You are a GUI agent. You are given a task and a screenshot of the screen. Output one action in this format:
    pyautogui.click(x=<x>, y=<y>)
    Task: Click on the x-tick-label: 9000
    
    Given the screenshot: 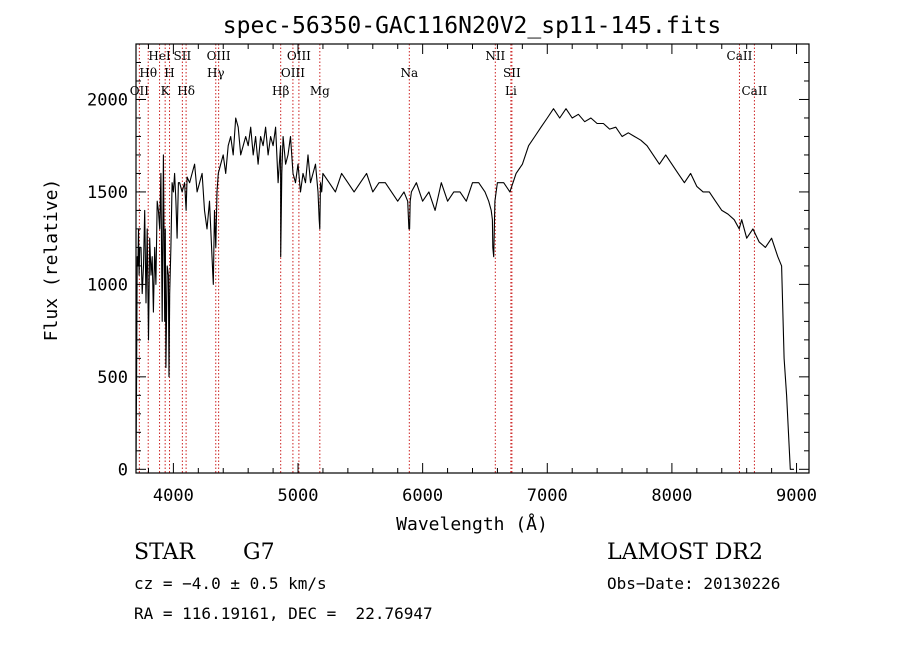 What is the action you would take?
    pyautogui.click(x=796, y=496)
    